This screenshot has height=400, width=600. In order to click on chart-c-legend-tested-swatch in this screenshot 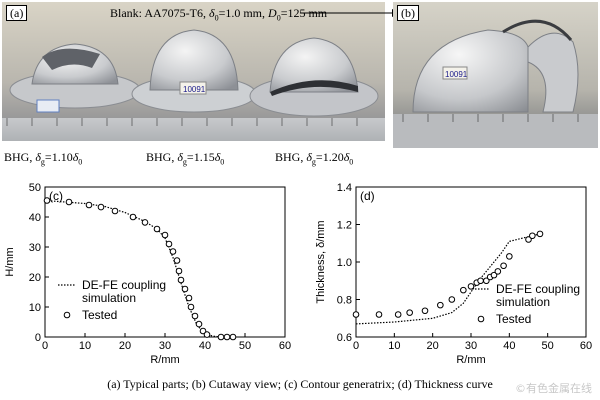, I will do `click(67, 315)`.